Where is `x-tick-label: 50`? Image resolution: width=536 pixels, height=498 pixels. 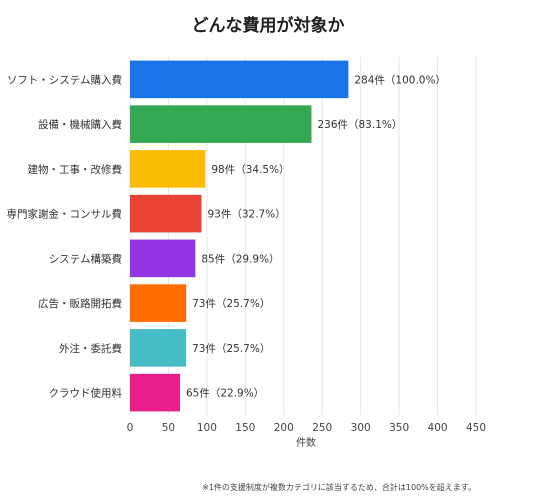
x-tick-label: 50 is located at coordinates (168, 428).